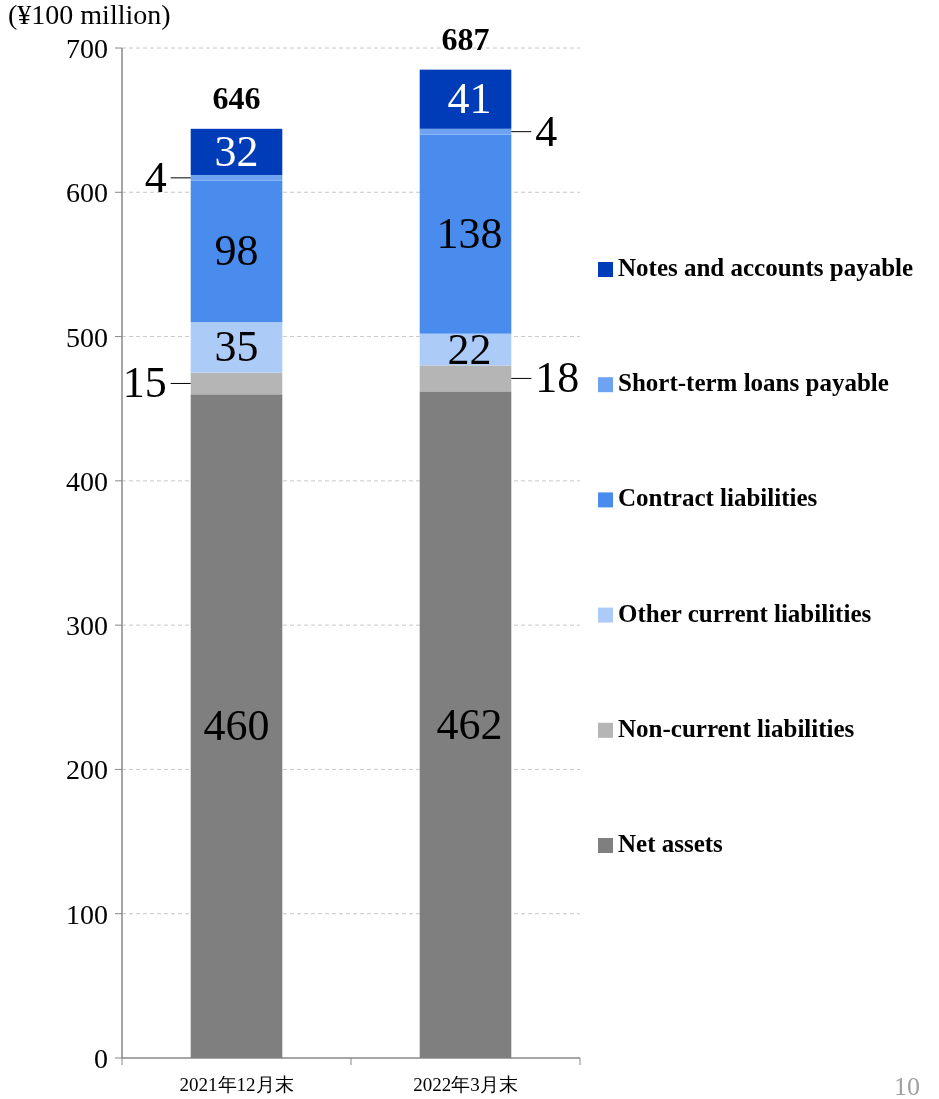  What do you see at coordinates (144, 383) in the screenshot?
I see `data-label: 15` at bounding box center [144, 383].